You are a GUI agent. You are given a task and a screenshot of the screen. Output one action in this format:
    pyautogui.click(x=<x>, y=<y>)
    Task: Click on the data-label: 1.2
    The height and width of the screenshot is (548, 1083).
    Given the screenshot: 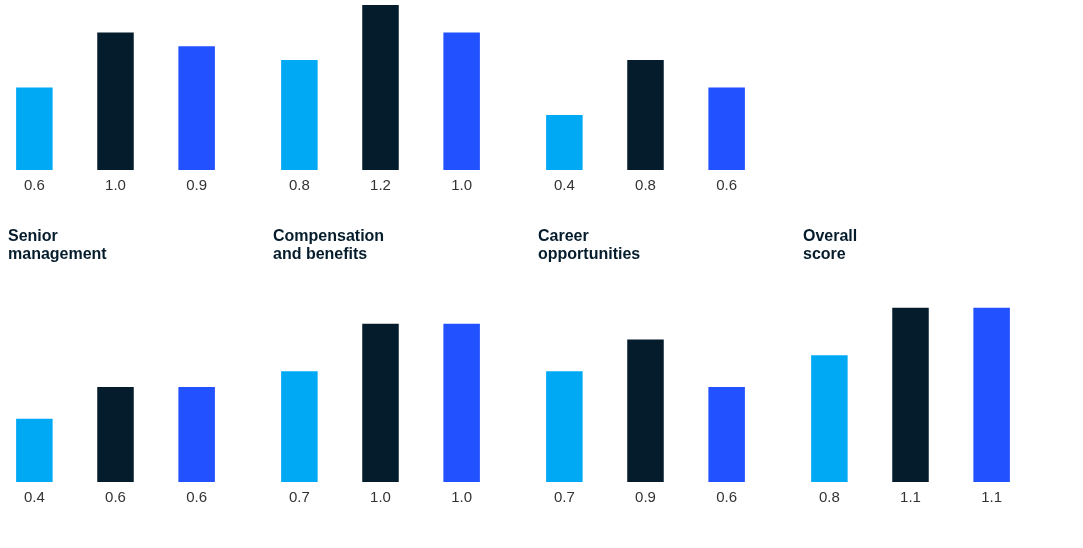 What is the action you would take?
    pyautogui.click(x=380, y=184)
    